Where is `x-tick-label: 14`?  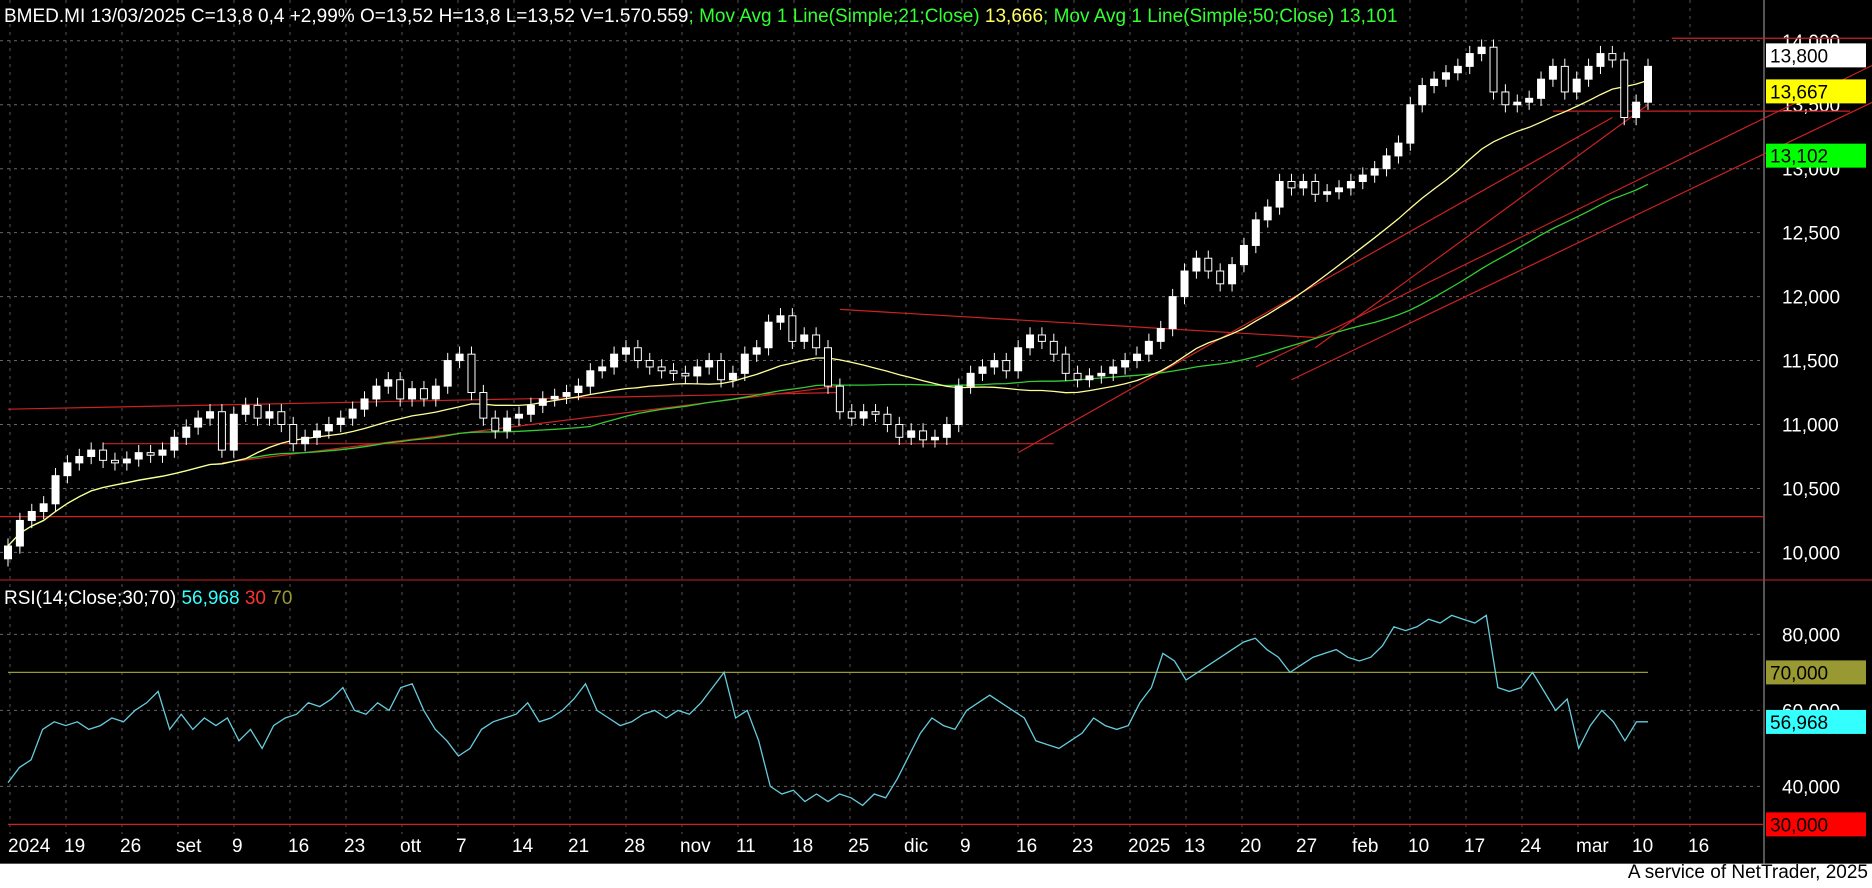
x-tick-label: 14 is located at coordinates (523, 846).